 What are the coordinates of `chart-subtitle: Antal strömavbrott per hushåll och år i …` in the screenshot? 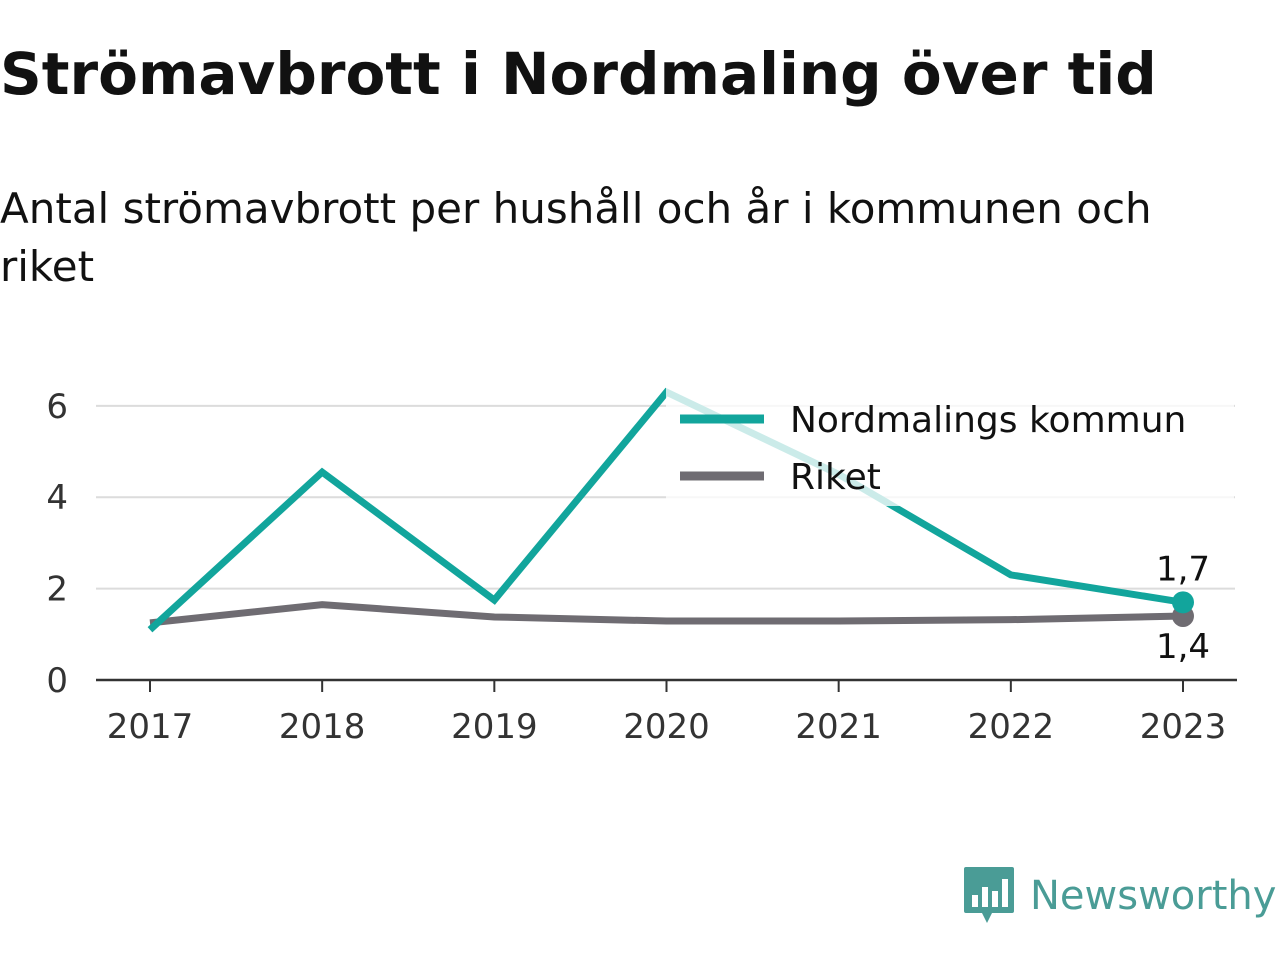 It's located at (576, 237).